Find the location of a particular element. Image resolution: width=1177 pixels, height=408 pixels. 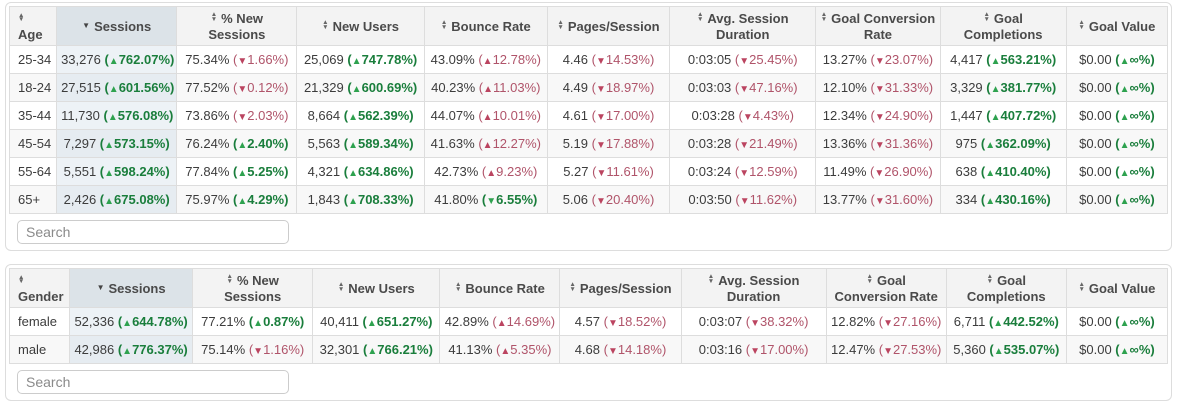

metric-cell: 638 (▲410.40%) is located at coordinates (1003, 172).